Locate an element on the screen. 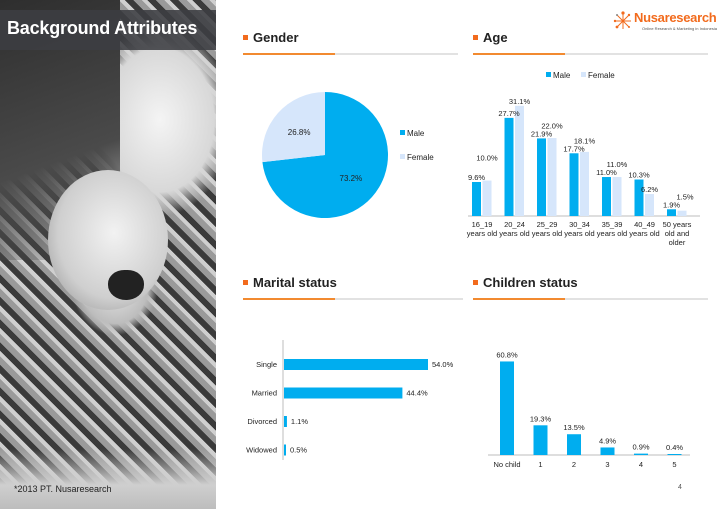  photo-child-mouth is located at coordinates (126, 285).